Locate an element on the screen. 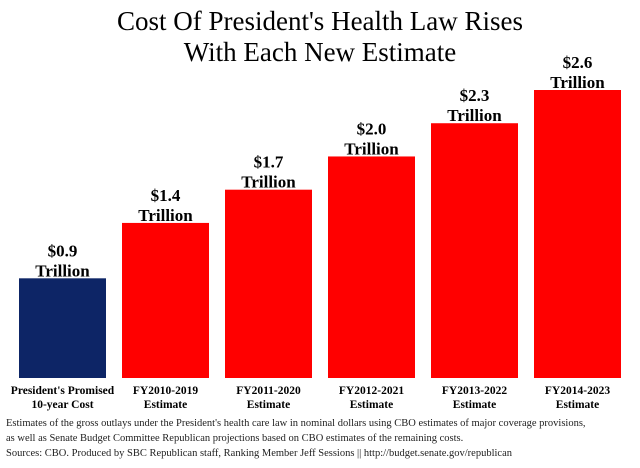 The image size is (640, 468). category-label: FY2012-2021 Estimate is located at coordinates (372, 398).